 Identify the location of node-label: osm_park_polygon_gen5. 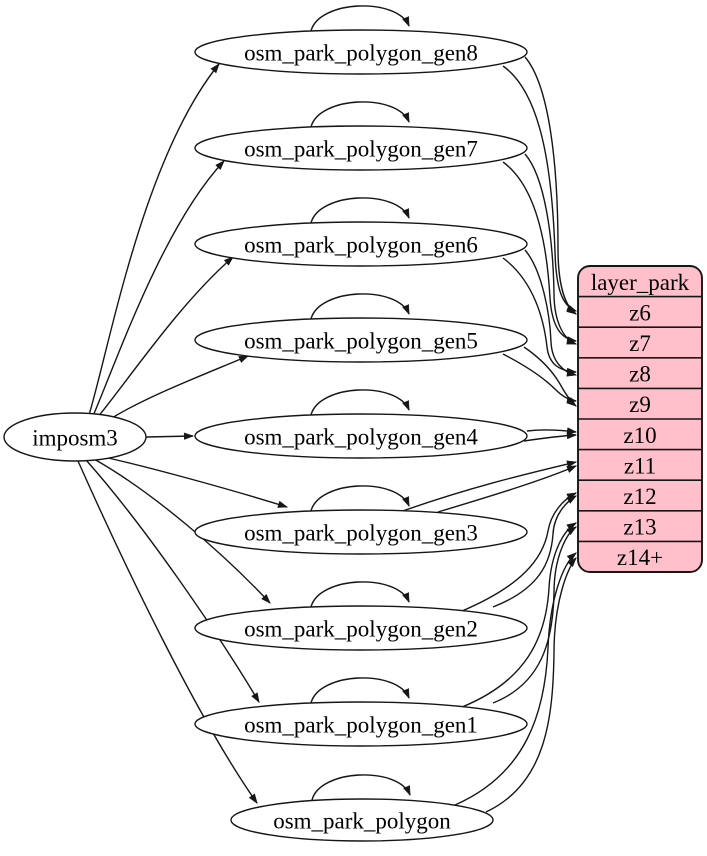
(361, 341).